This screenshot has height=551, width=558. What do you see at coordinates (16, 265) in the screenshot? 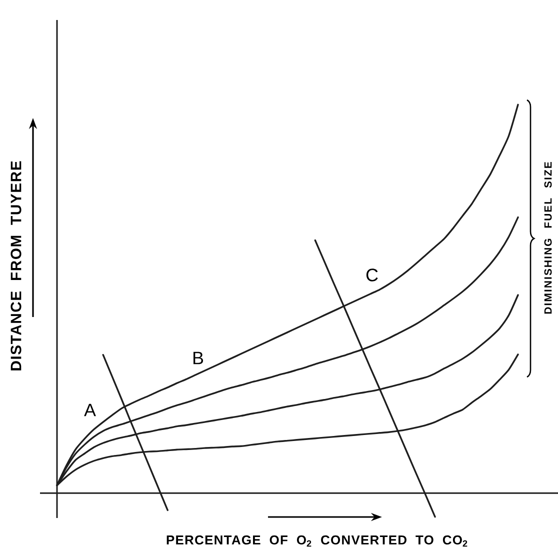
I see `y-axis-title: DISTANCE FROM TUYERE` at bounding box center [16, 265].